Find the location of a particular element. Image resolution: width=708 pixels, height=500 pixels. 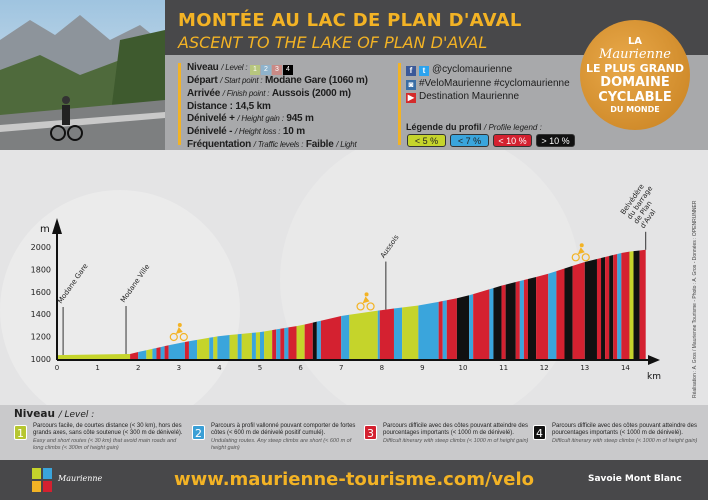

social-youtube: ▶ Destination Maurienne is located at coordinates (463, 97).